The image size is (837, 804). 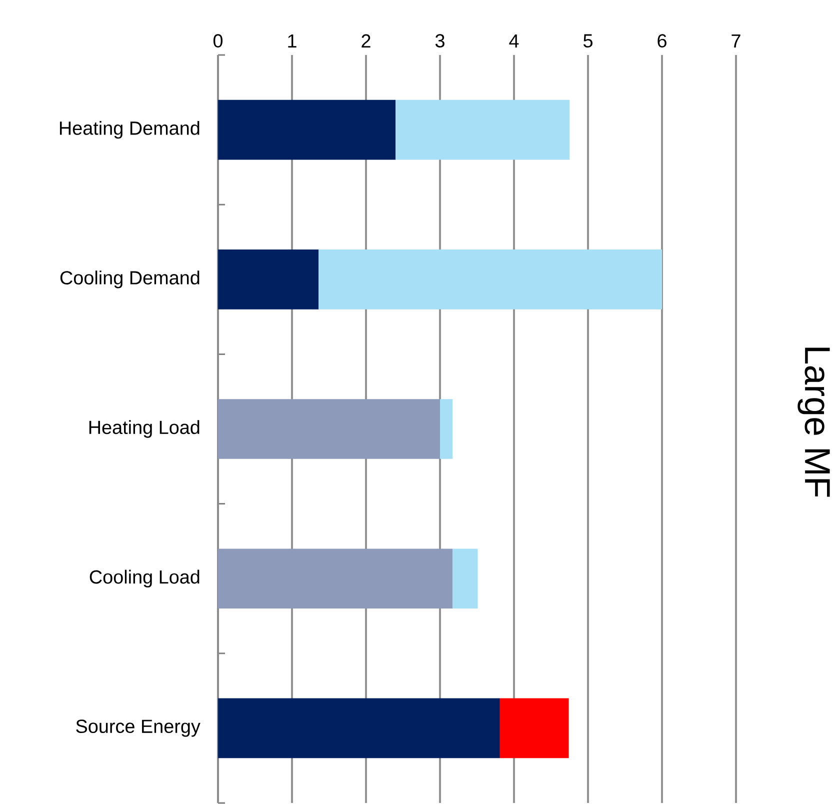 What do you see at coordinates (366, 41) in the screenshot?
I see `x-tick-label: 2` at bounding box center [366, 41].